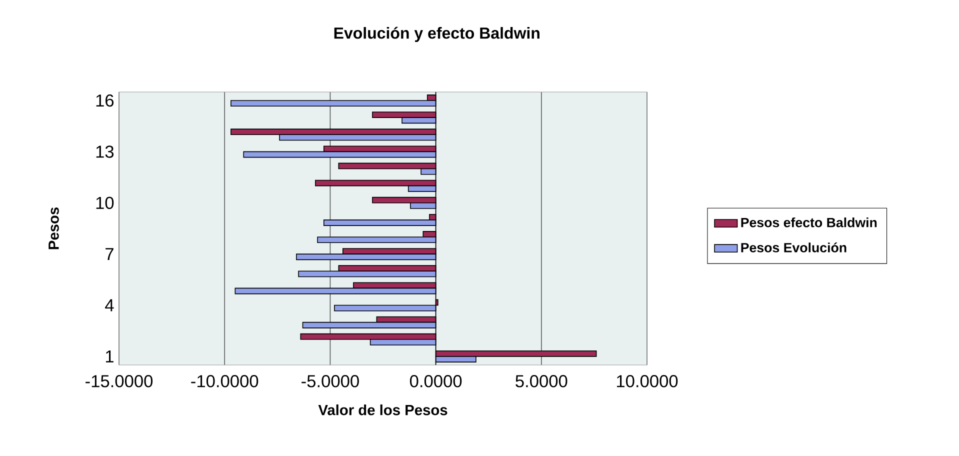  I want to click on y-tick-label: 10, so click(105, 203).